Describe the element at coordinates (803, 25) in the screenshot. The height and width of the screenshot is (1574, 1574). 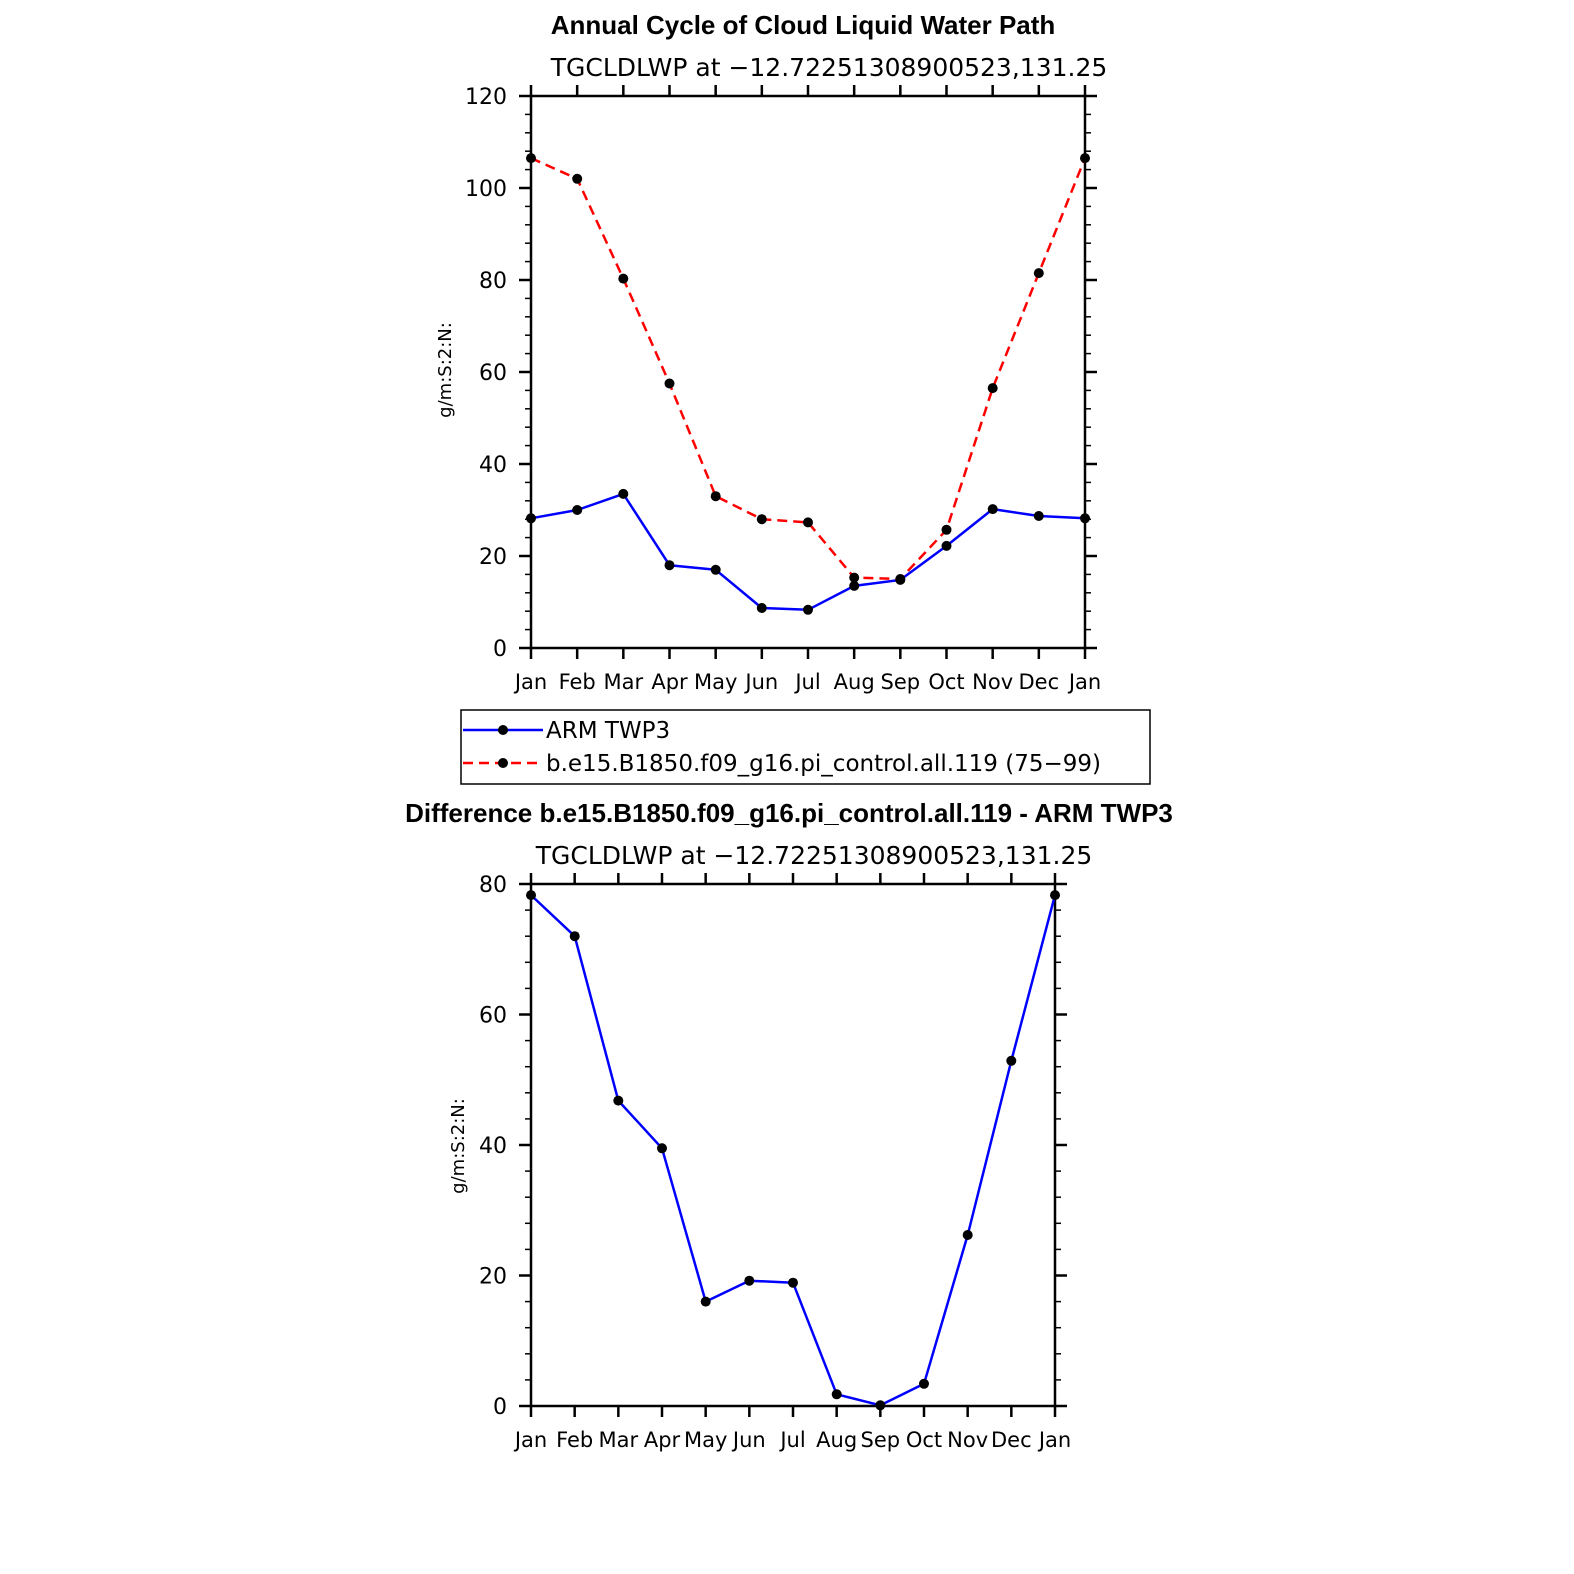
I see `chart-title: Annual Cycle of Cloud Liquid Water Path` at that location.